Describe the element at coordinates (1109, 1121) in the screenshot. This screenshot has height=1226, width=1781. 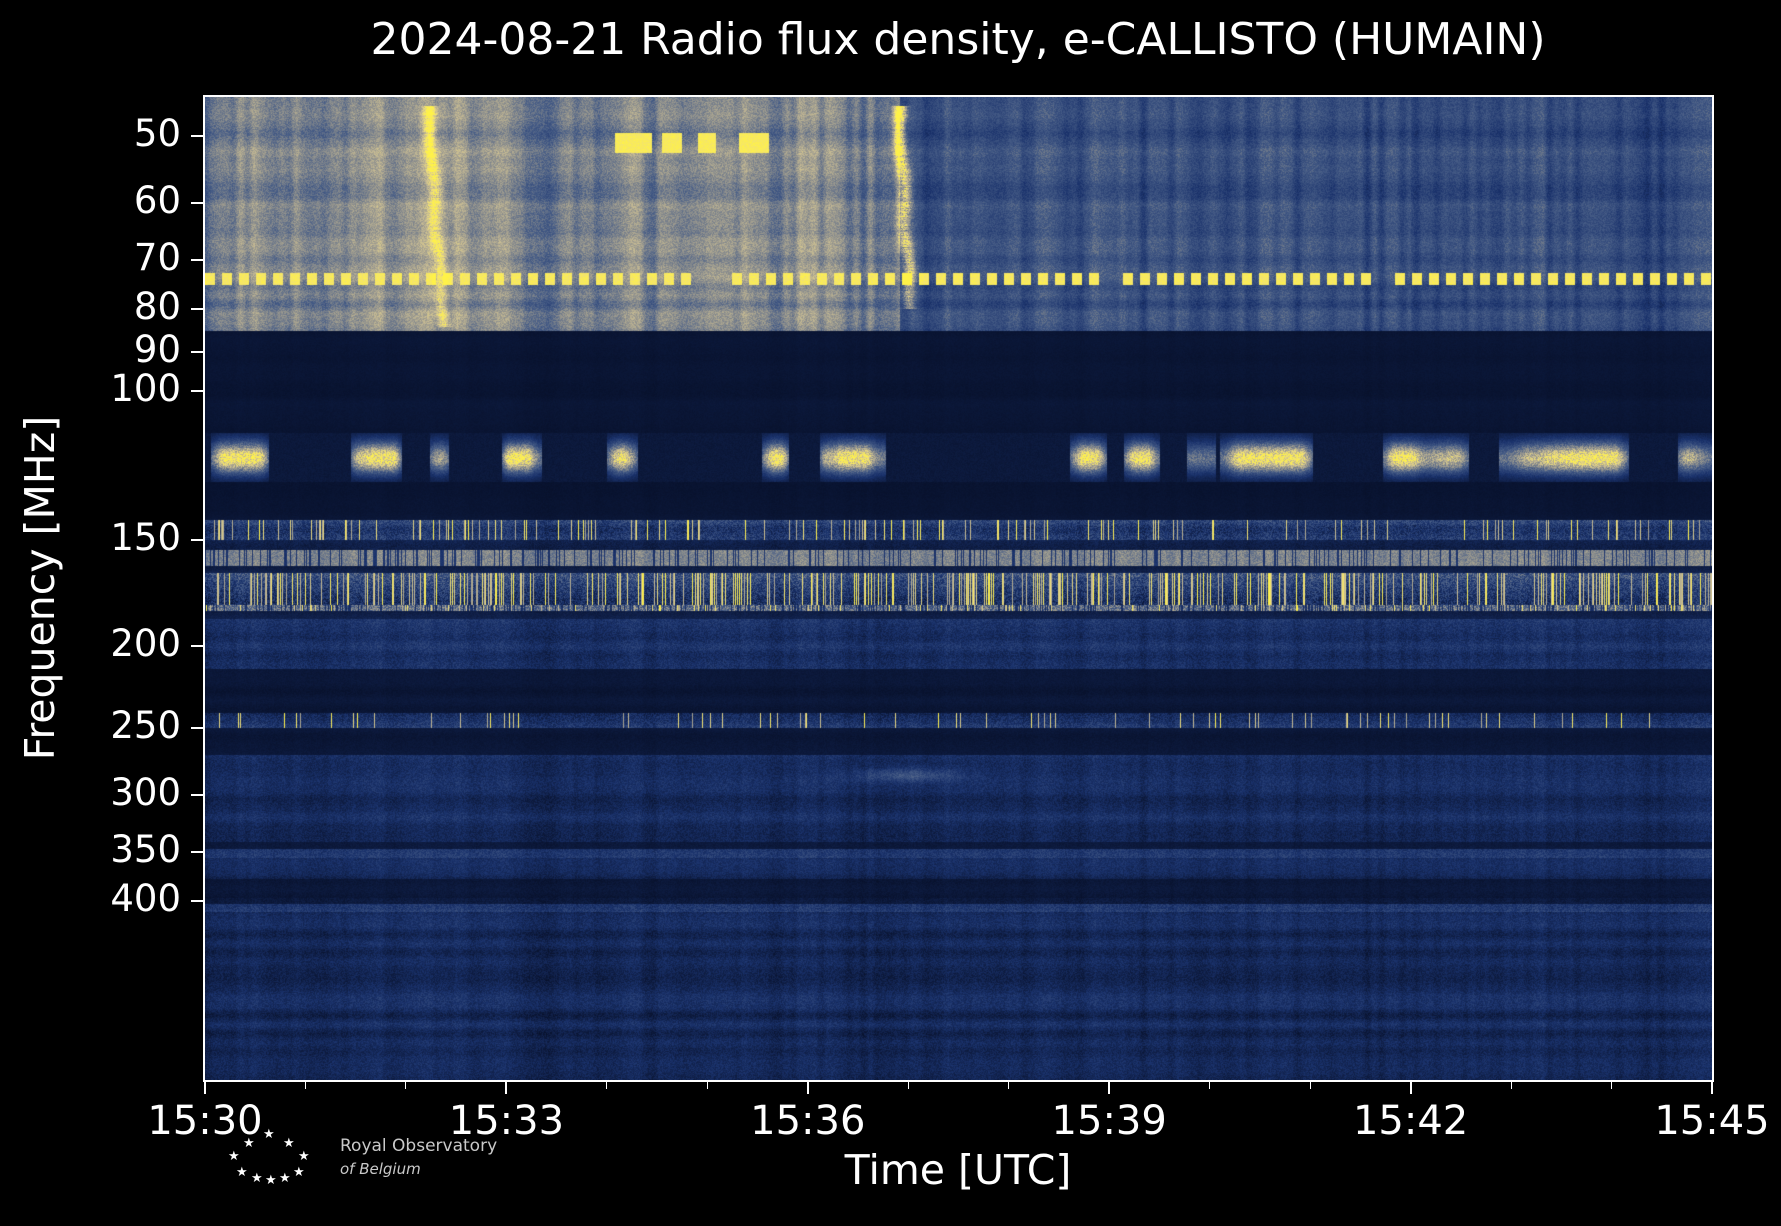
I see `x-tick-label: 15:39` at that location.